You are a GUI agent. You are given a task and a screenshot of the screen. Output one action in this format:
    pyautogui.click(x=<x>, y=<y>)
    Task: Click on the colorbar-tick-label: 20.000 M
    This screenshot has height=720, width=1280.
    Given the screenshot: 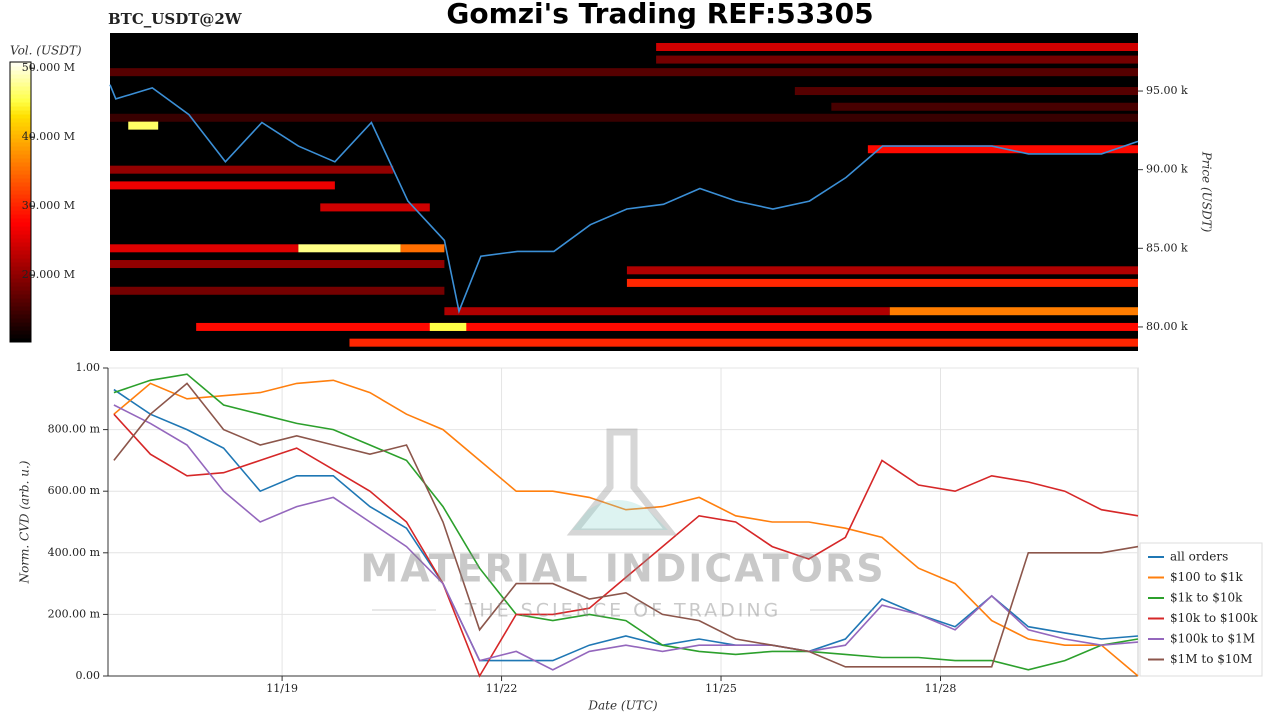 What is the action you would take?
    pyautogui.click(x=48, y=274)
    